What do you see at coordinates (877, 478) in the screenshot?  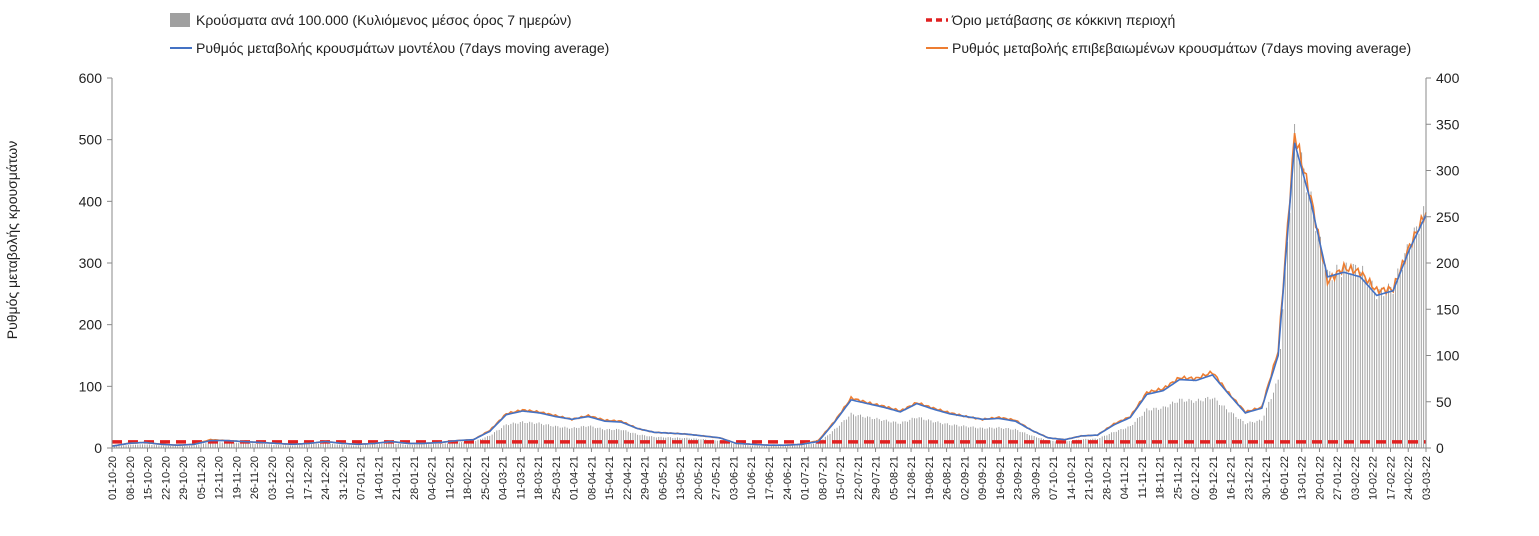 I see `x-tick-label: 29-07-21` at bounding box center [877, 478].